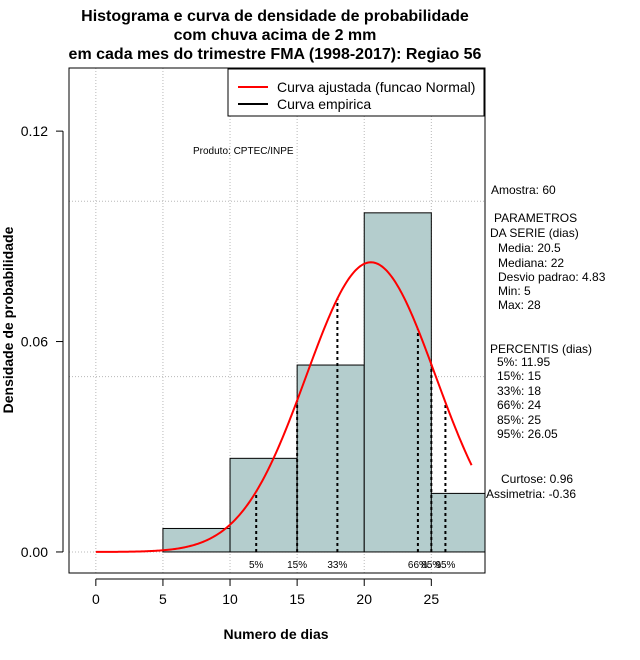 The height and width of the screenshot is (660, 640). Describe the element at coordinates (364, 599) in the screenshot. I see `x-tick-label-20: 20` at that location.